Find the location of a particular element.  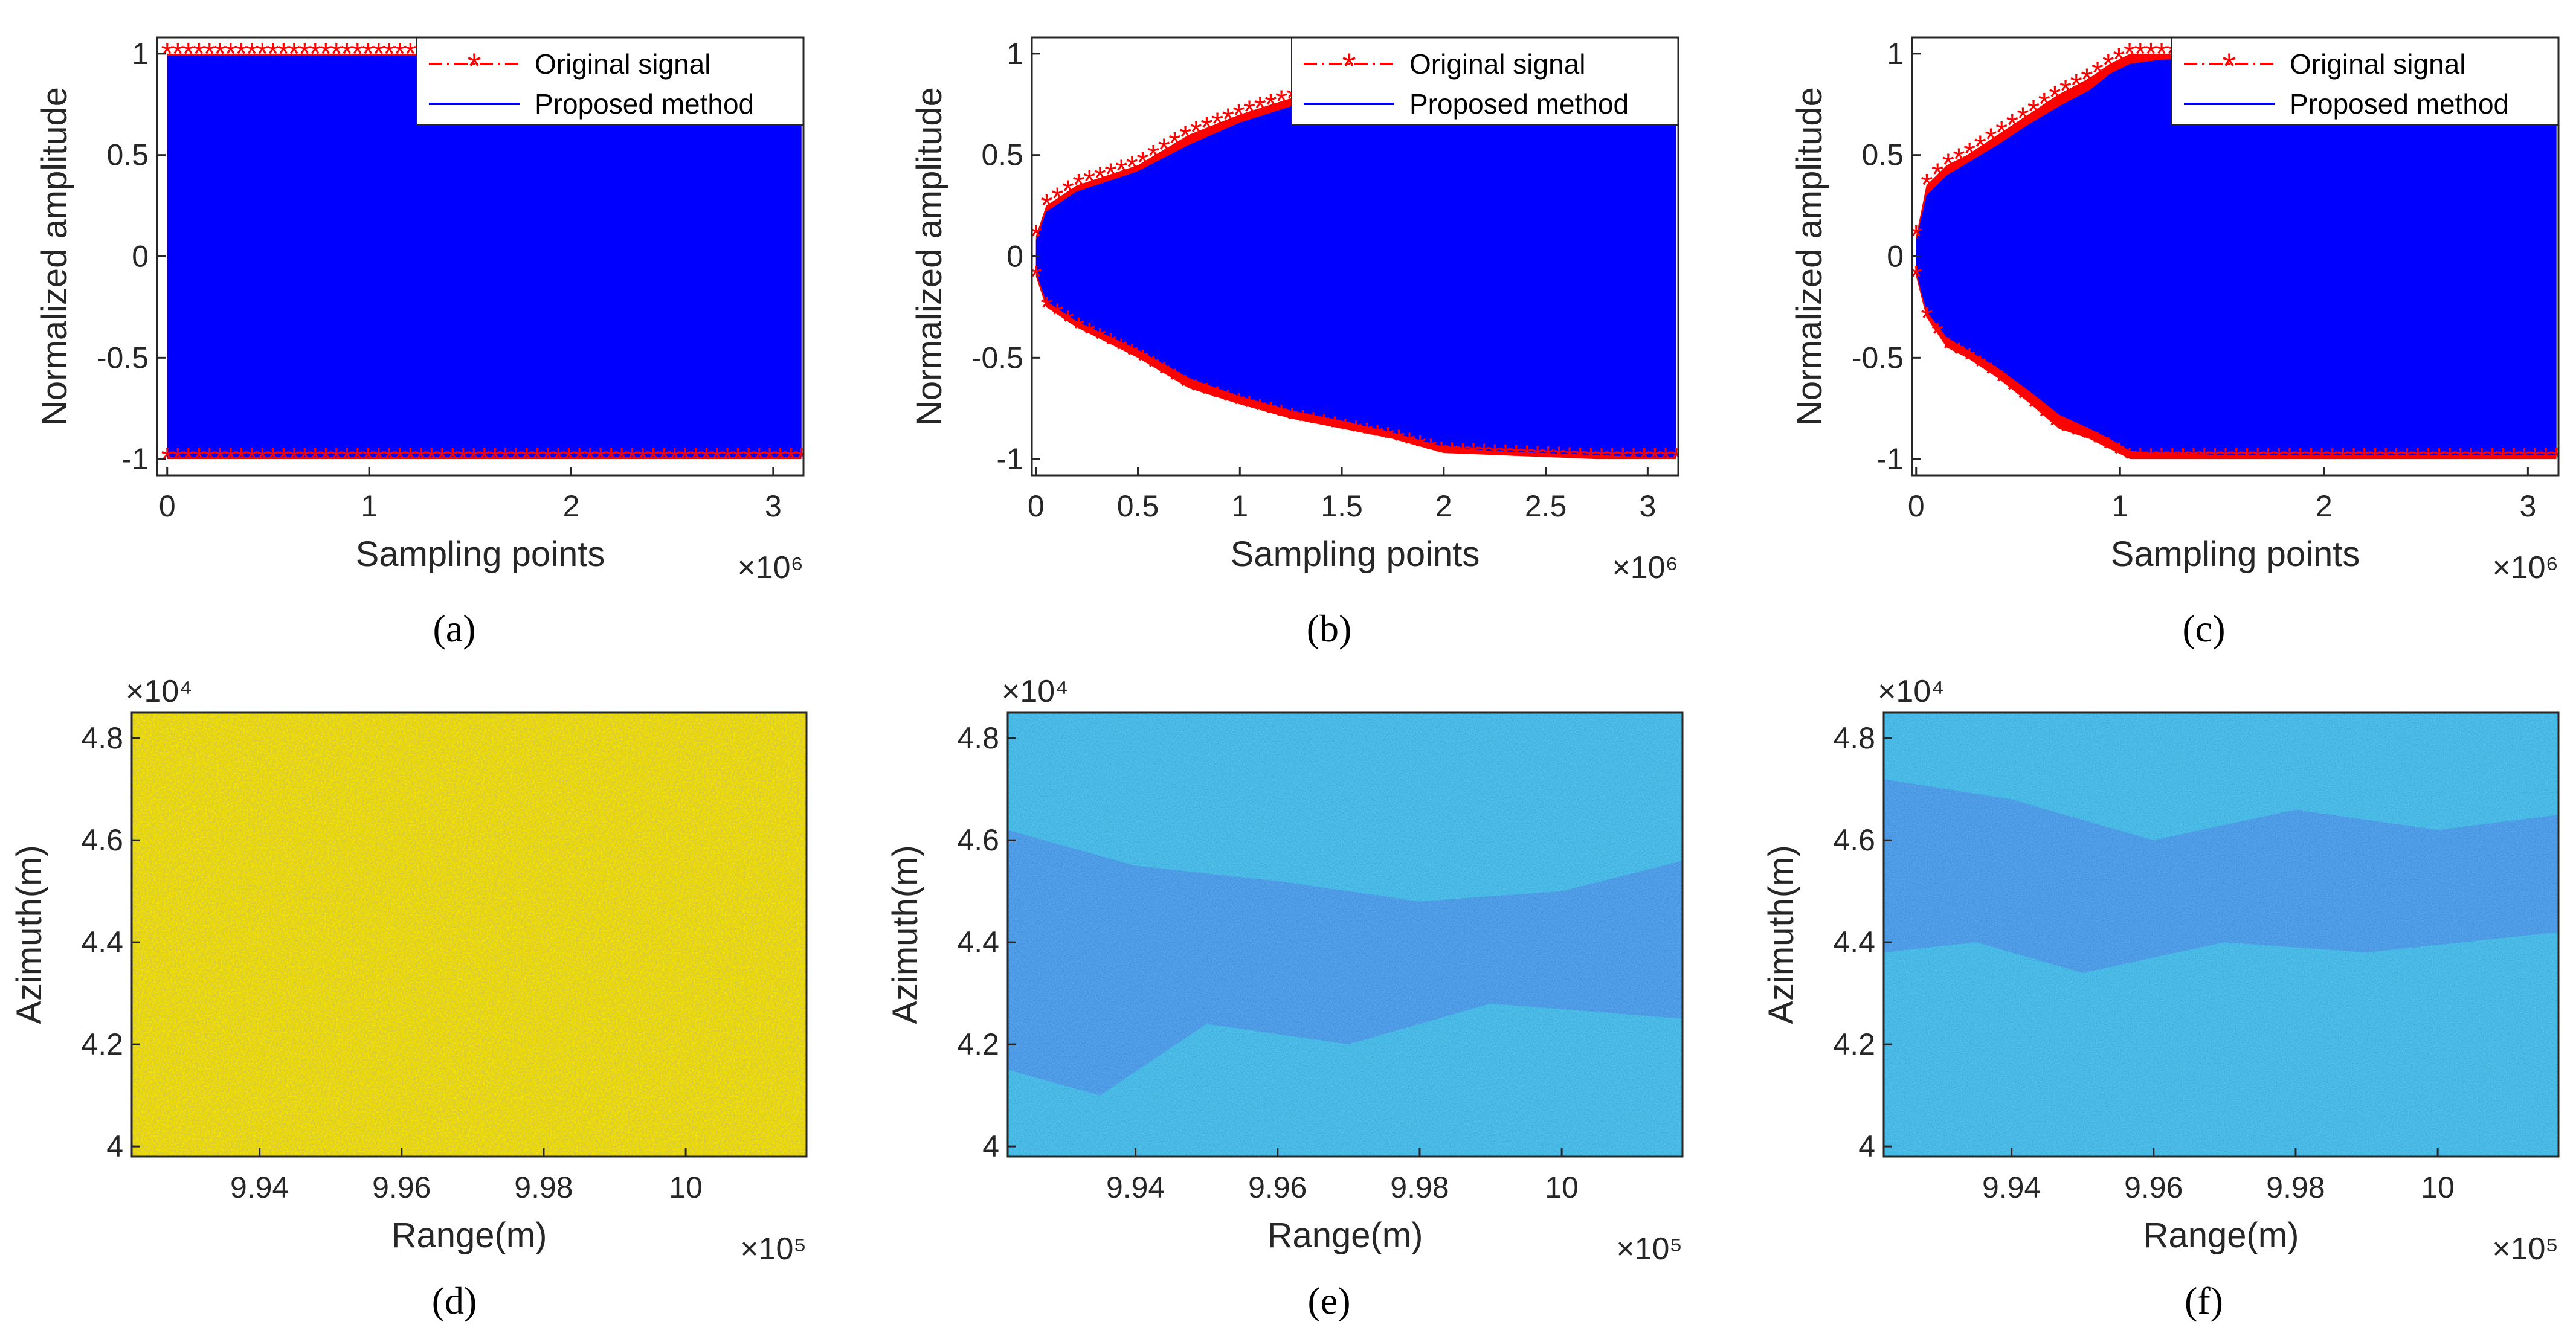

xtick-label: 2 is located at coordinates (1443, 506).